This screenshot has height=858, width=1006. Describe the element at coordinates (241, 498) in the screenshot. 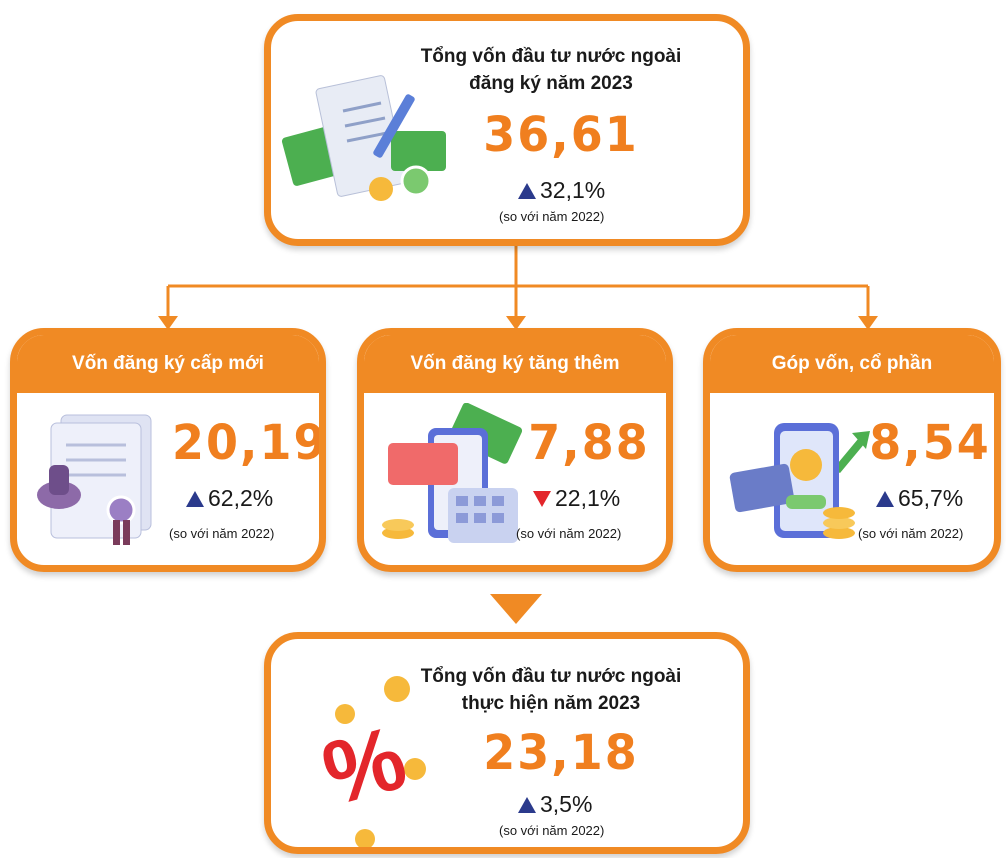

I see `change-value: 62,2%` at that location.